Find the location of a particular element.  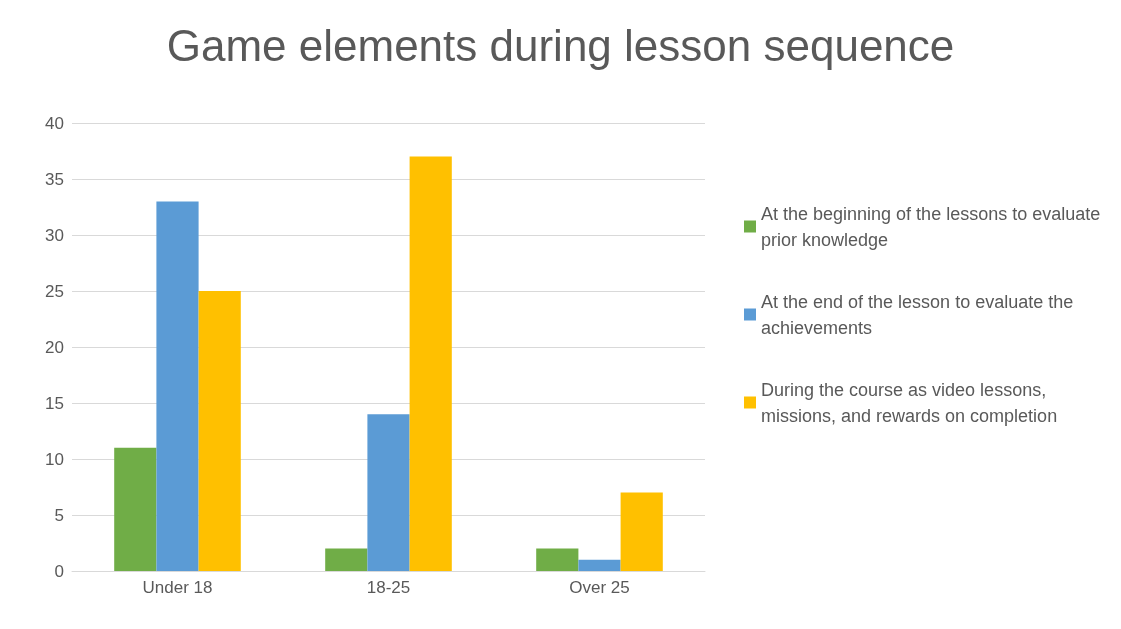

legend-label: During the course as video lessons, missions, and rewards on completion is located at coordinates (909, 402).